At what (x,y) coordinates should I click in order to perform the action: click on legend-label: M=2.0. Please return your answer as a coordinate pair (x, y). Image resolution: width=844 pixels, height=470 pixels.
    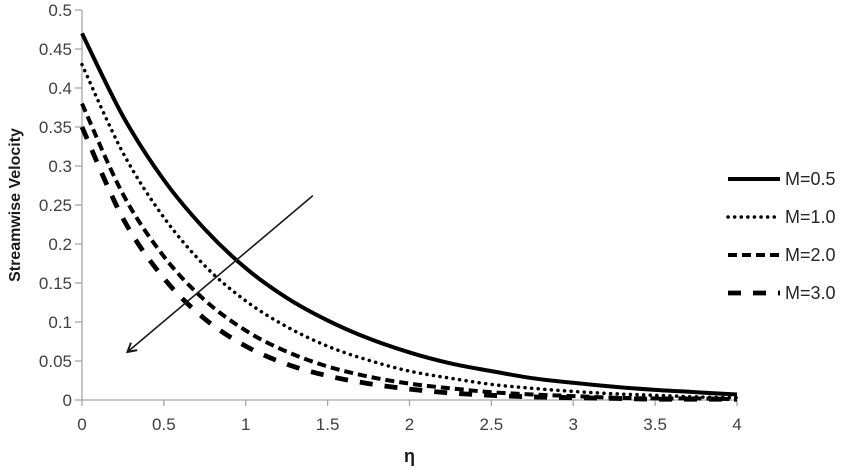
    Looking at the image, I should click on (810, 255).